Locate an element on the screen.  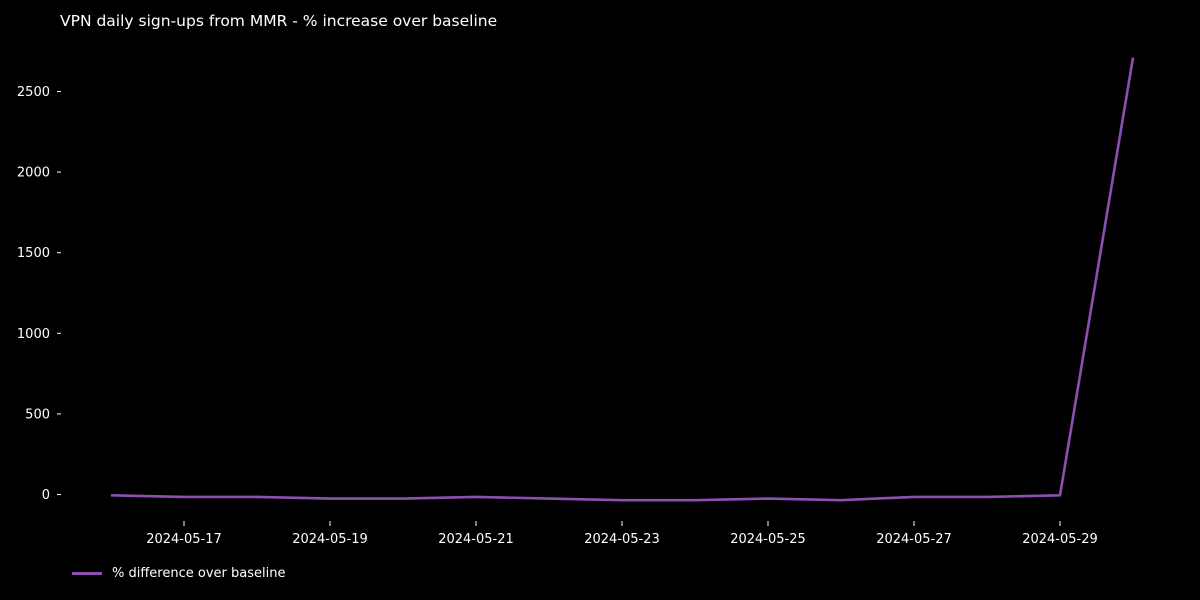
y-tick-label: 500 is located at coordinates (37, 414).